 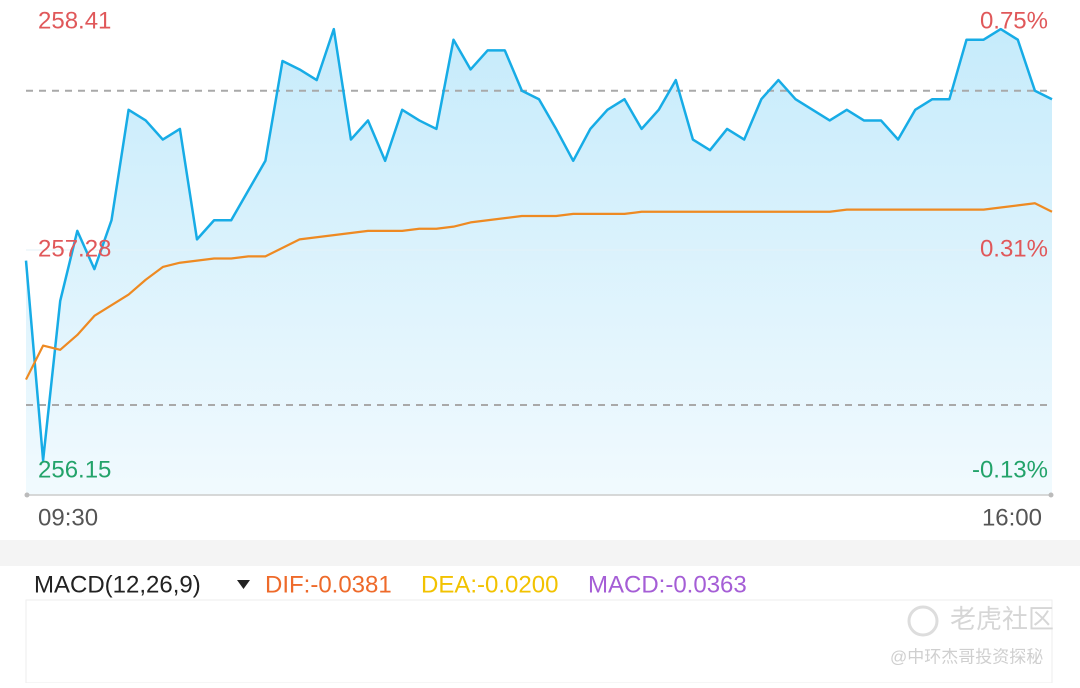 What do you see at coordinates (539, 641) in the screenshot?
I see `macd-panel` at bounding box center [539, 641].